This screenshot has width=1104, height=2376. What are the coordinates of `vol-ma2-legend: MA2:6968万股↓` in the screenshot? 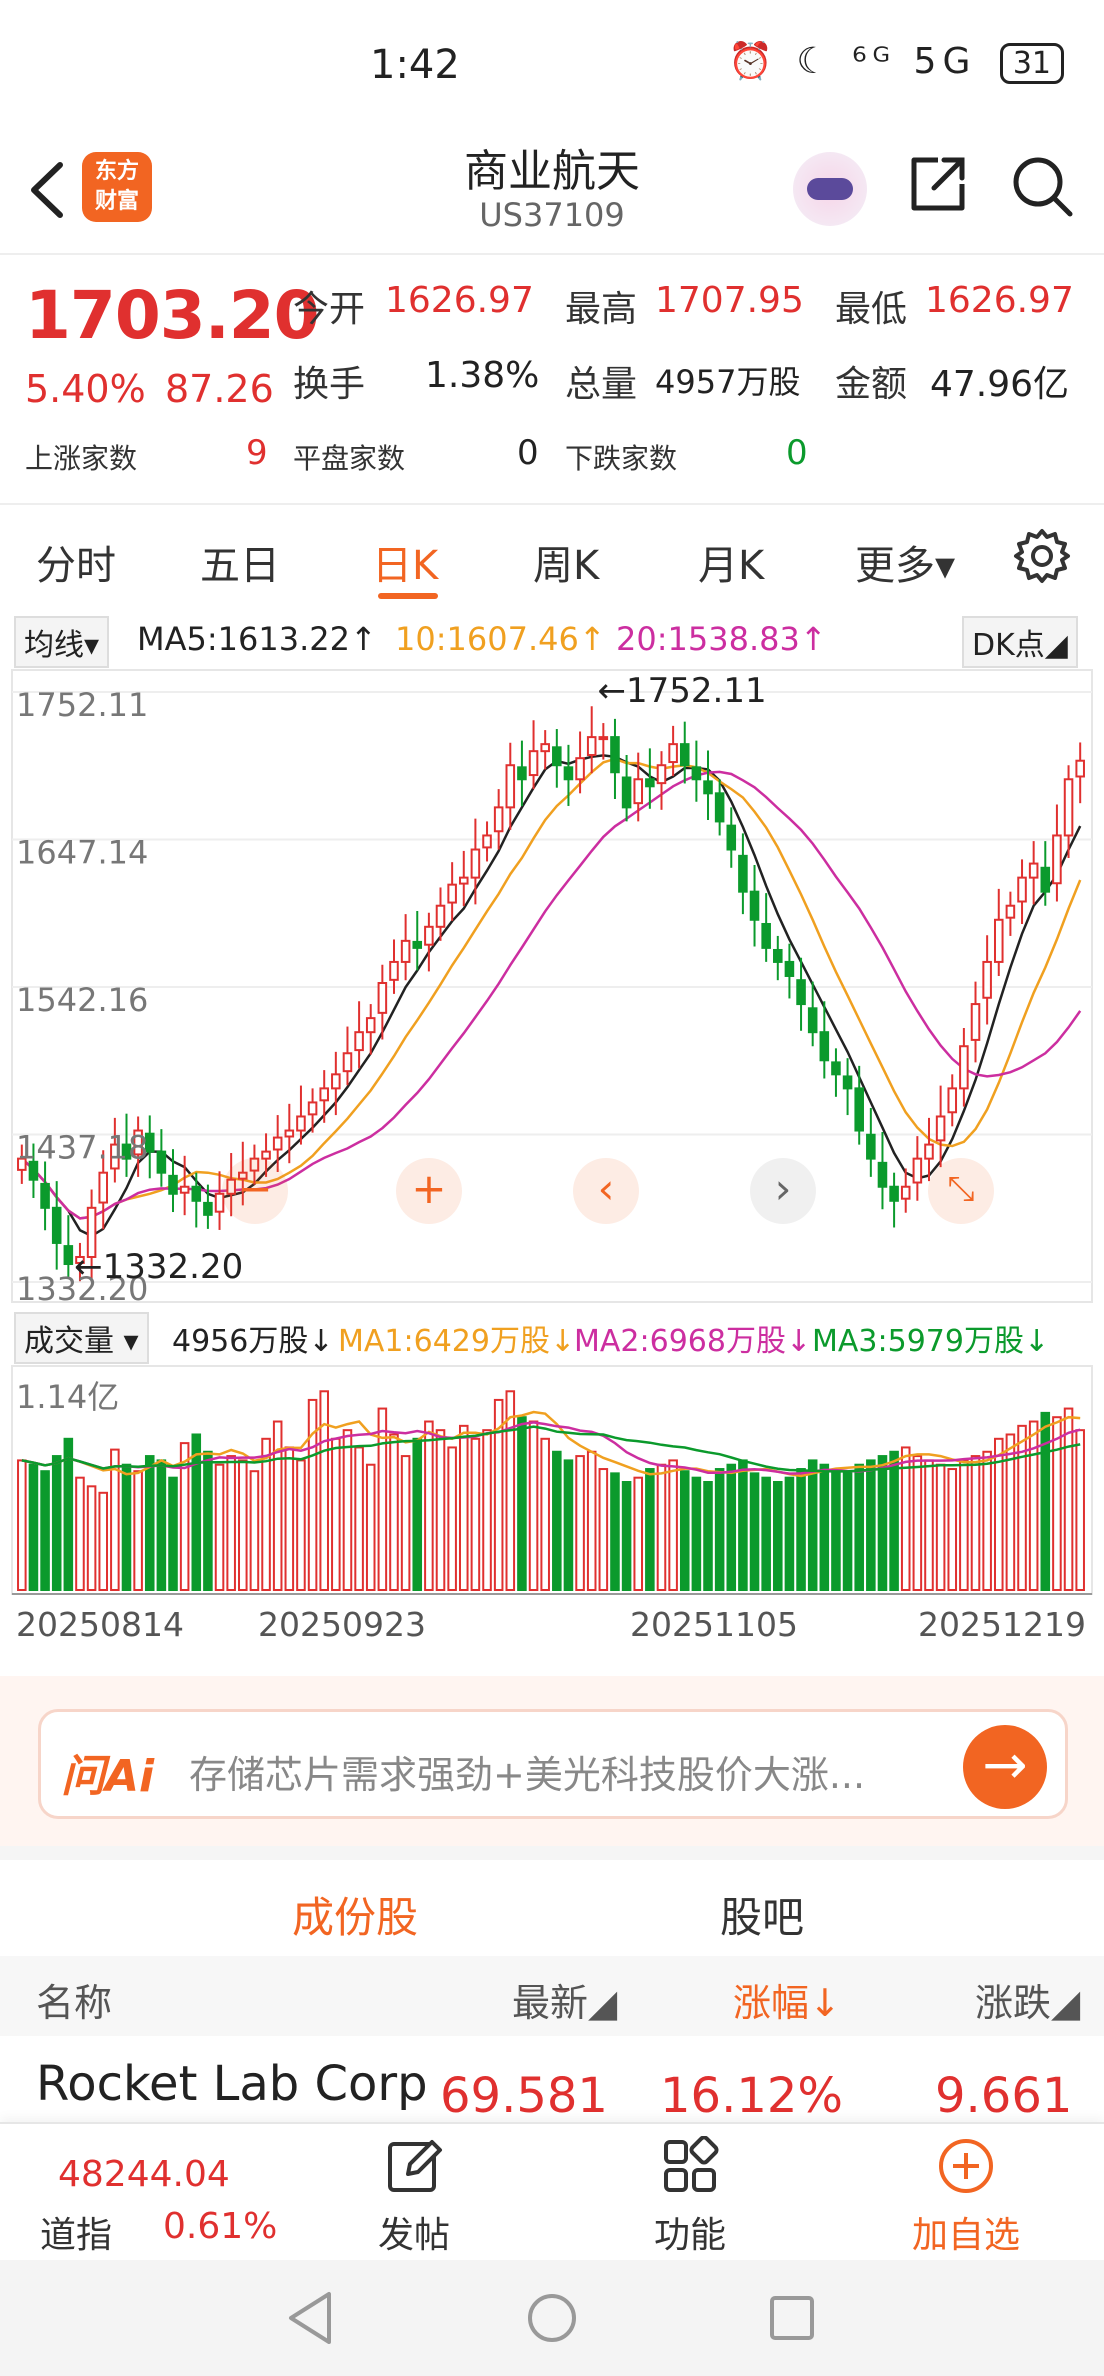 It's located at (693, 1341).